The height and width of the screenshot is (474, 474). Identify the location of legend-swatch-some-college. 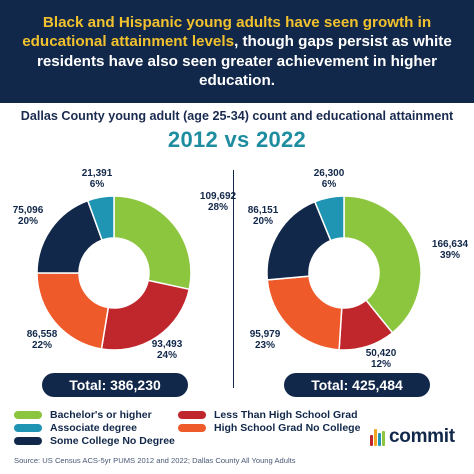
(28, 441).